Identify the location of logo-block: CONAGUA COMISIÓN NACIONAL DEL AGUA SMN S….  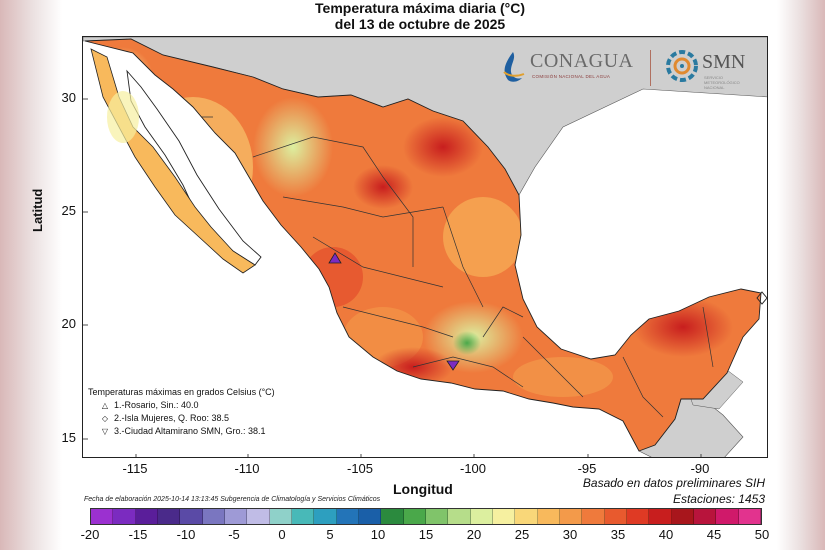
(628, 72).